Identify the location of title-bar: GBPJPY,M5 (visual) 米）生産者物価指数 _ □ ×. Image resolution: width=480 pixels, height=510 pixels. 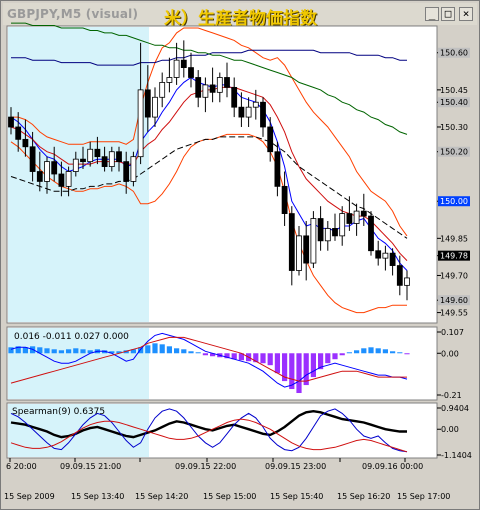
(240, 16).